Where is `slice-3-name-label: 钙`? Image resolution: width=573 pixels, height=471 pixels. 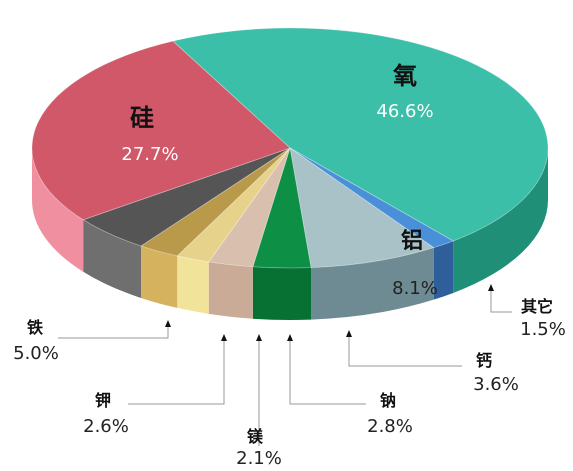
slice-3-name-label: 钙 is located at coordinates (484, 360).